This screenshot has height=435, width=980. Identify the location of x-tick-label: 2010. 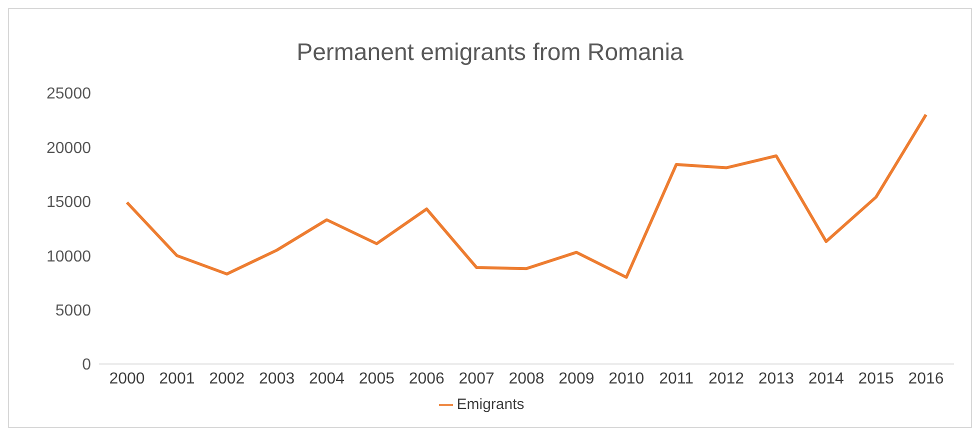
(626, 379).